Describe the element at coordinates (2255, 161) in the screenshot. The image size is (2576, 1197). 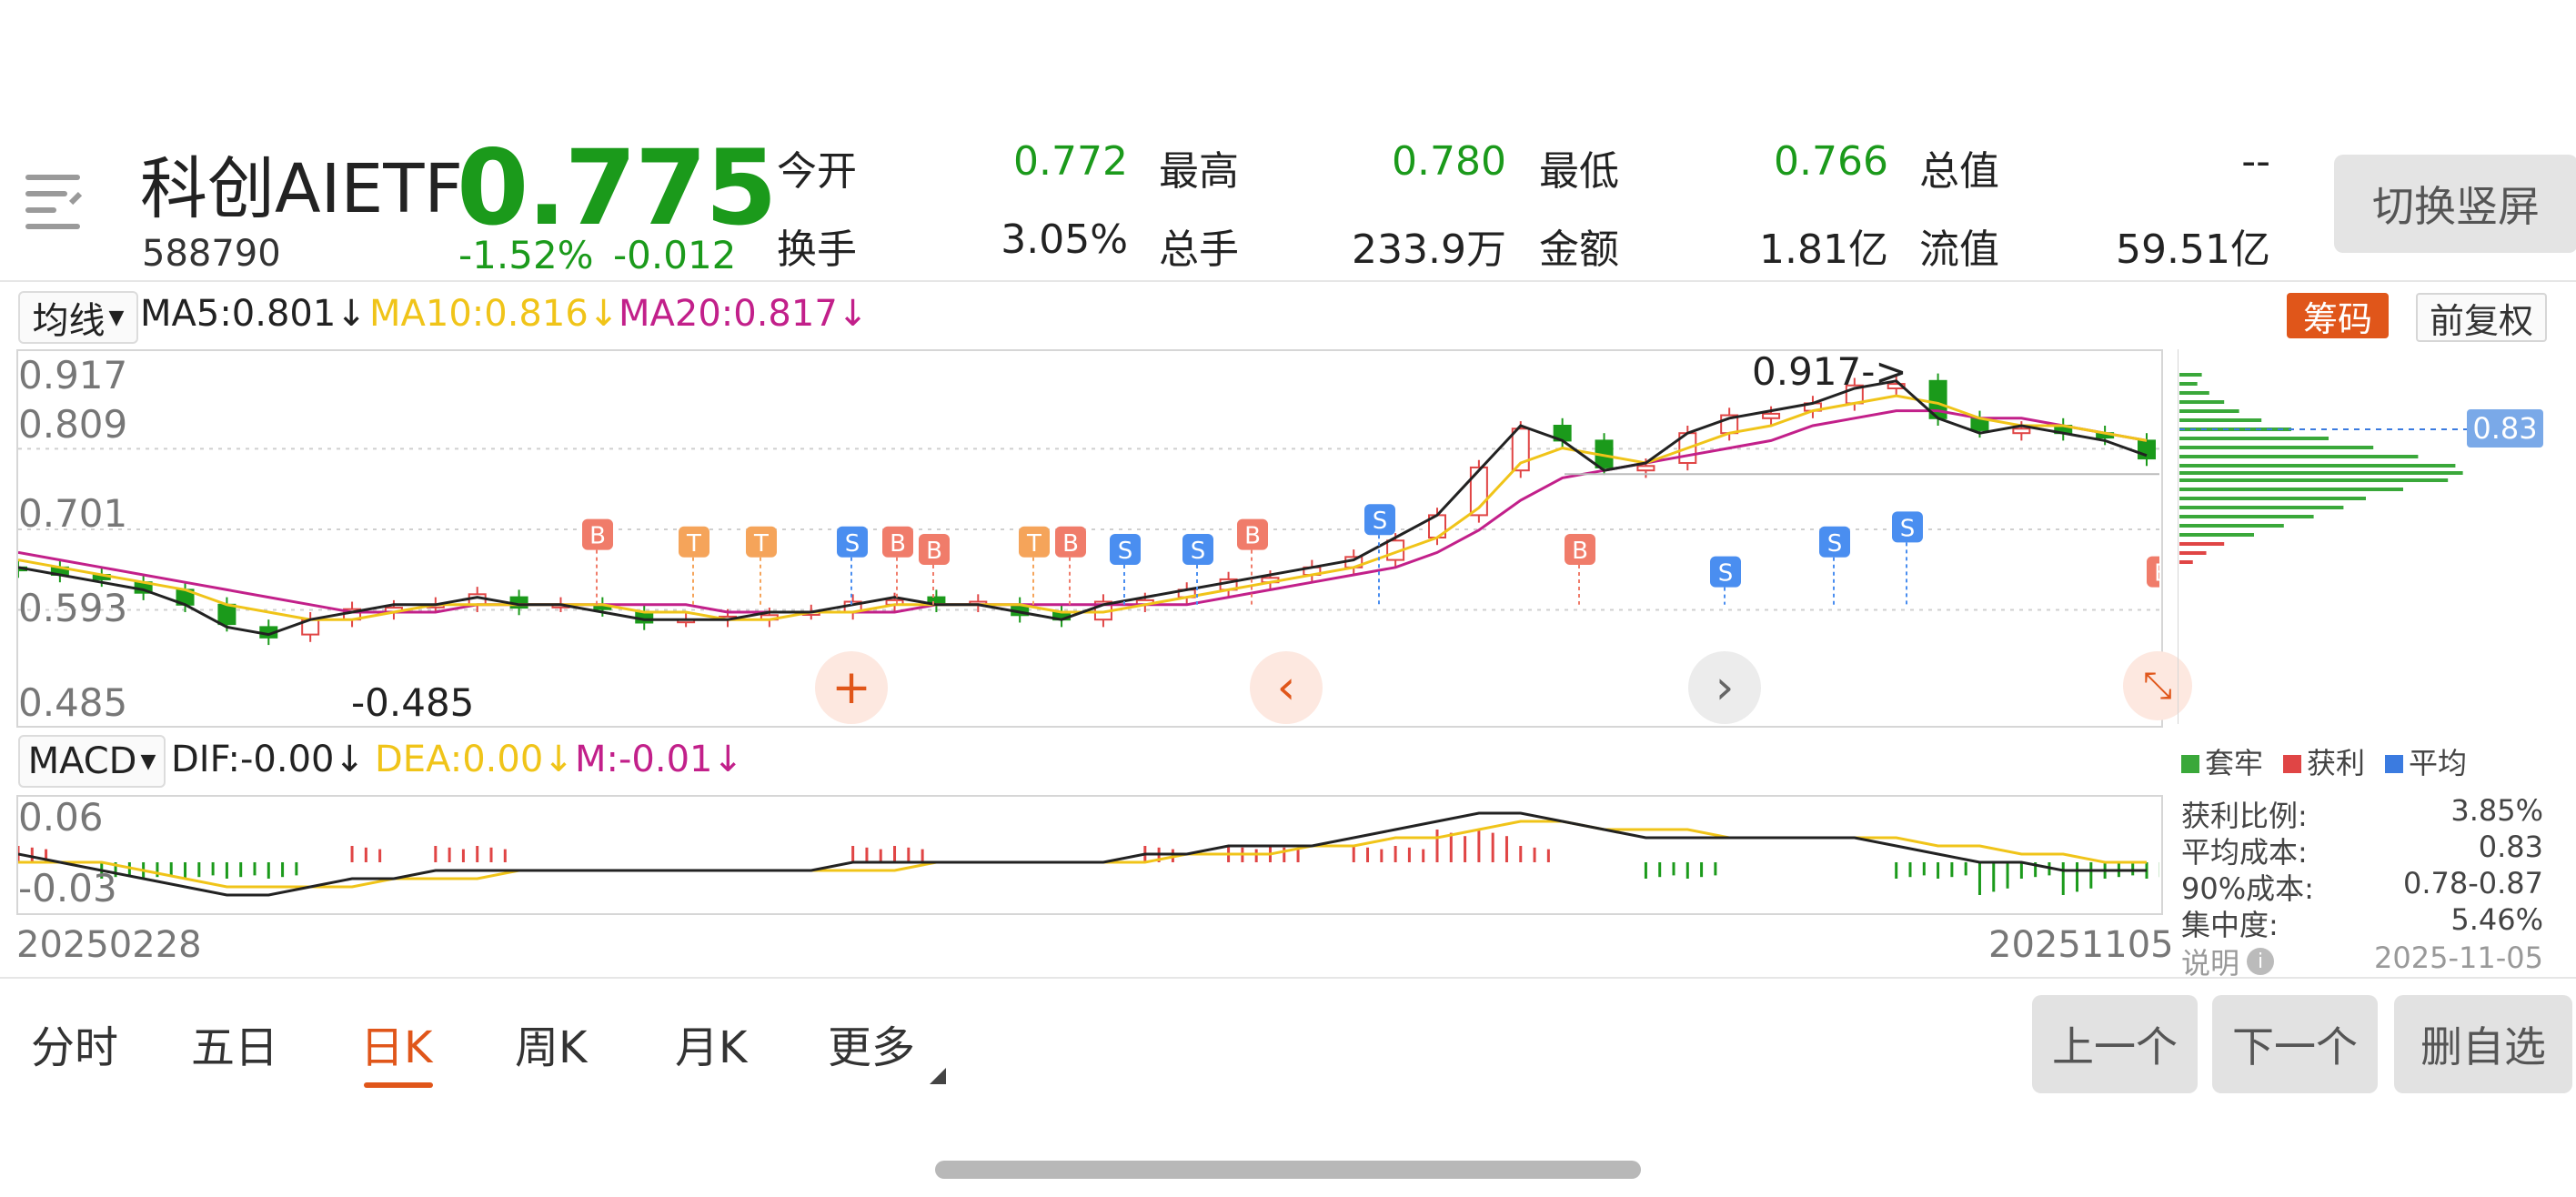
I see `quote-value-total-value: --` at that location.